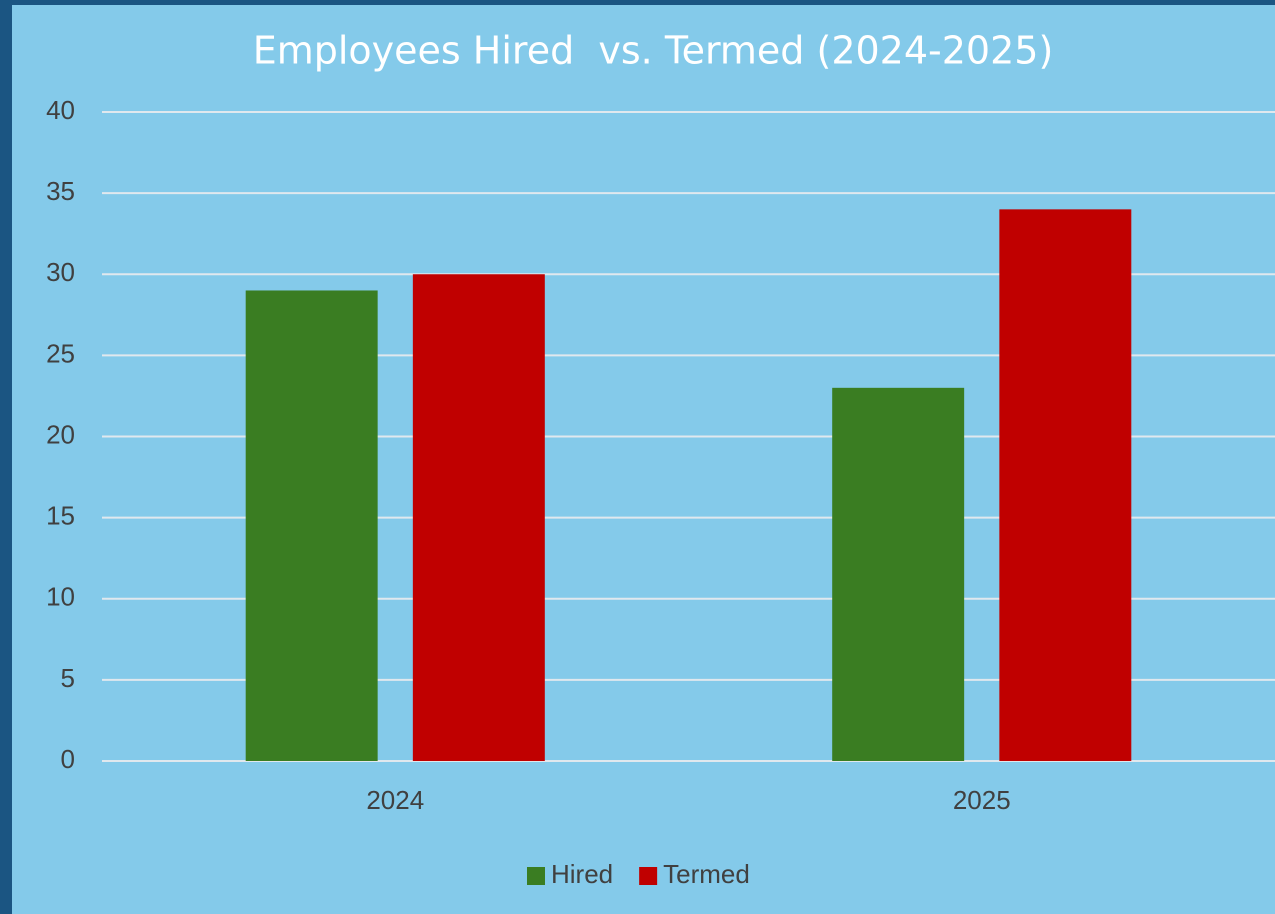  What do you see at coordinates (653, 51) in the screenshot?
I see `chart-title: Employees Hired vs. Termed (2024-2025)` at bounding box center [653, 51].